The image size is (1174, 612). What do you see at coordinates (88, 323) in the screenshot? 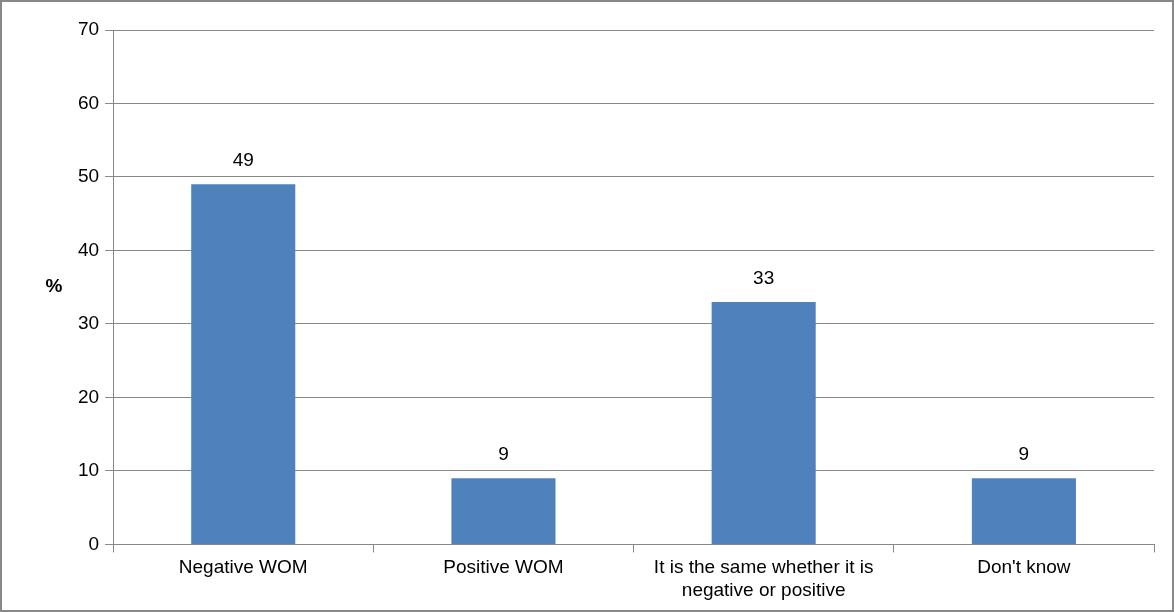
I see `y-tick-label: 30` at bounding box center [88, 323].